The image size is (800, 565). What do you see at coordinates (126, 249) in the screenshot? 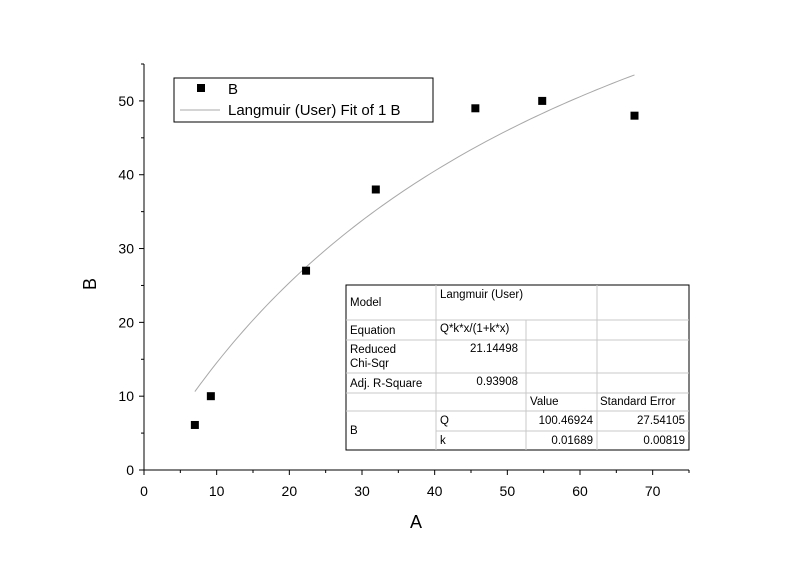
I see `y-tick-label: 30` at bounding box center [126, 249].